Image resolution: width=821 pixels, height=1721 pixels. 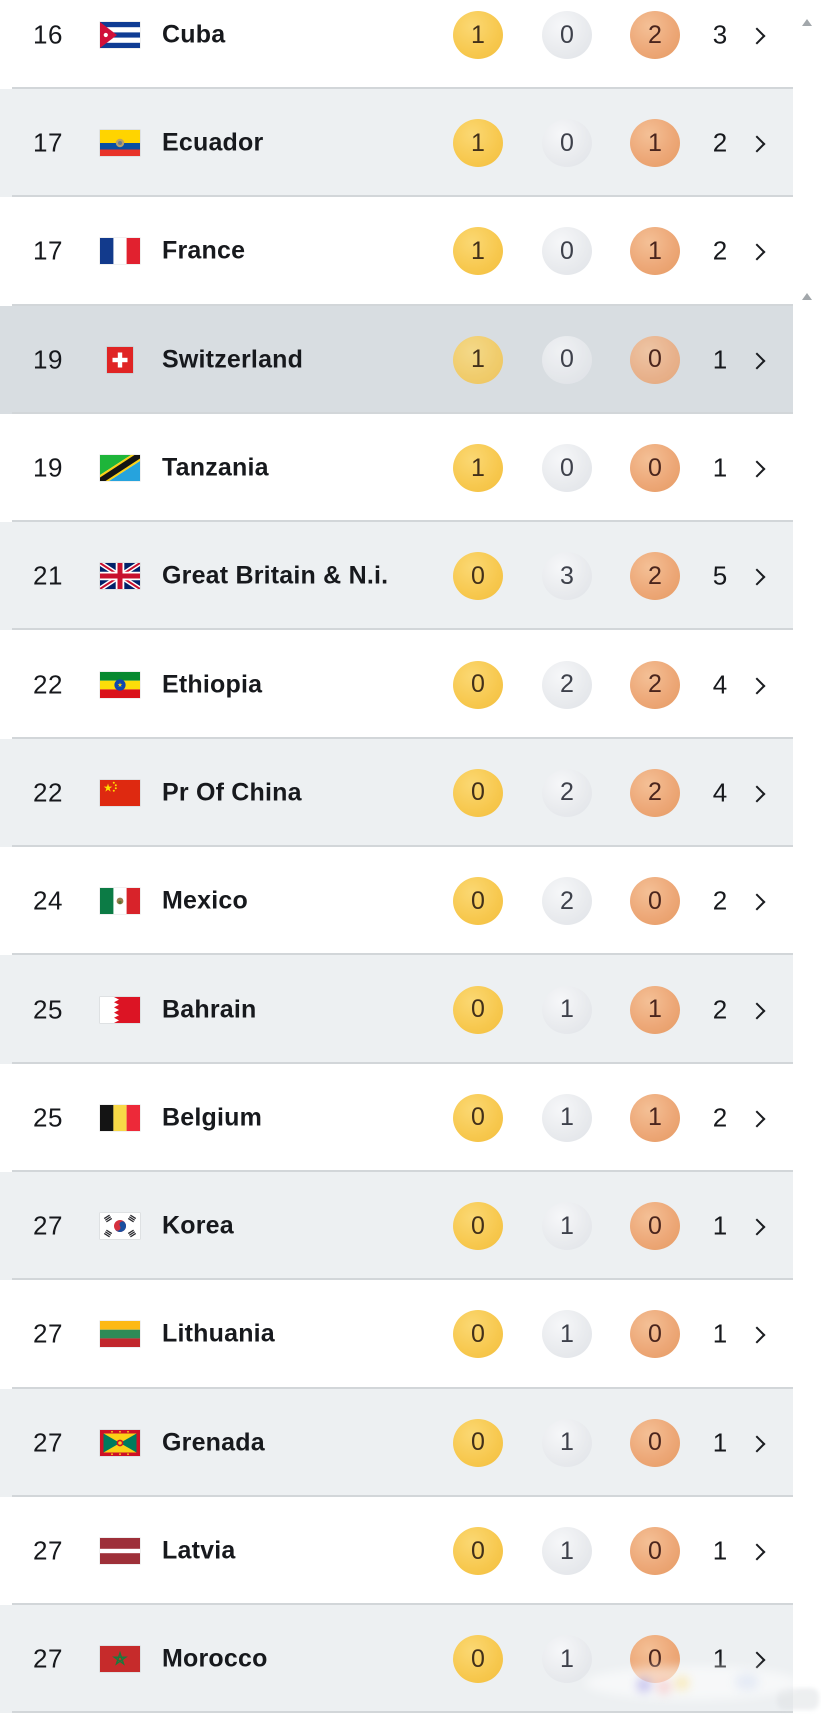 I want to click on cuba-flag-icon, so click(x=120, y=35).